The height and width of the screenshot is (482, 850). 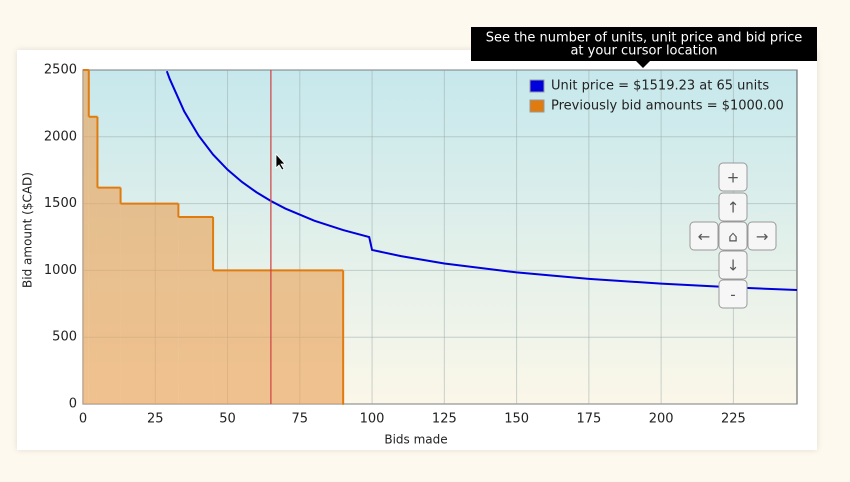 I want to click on x-tick-label: 75, so click(x=300, y=419).